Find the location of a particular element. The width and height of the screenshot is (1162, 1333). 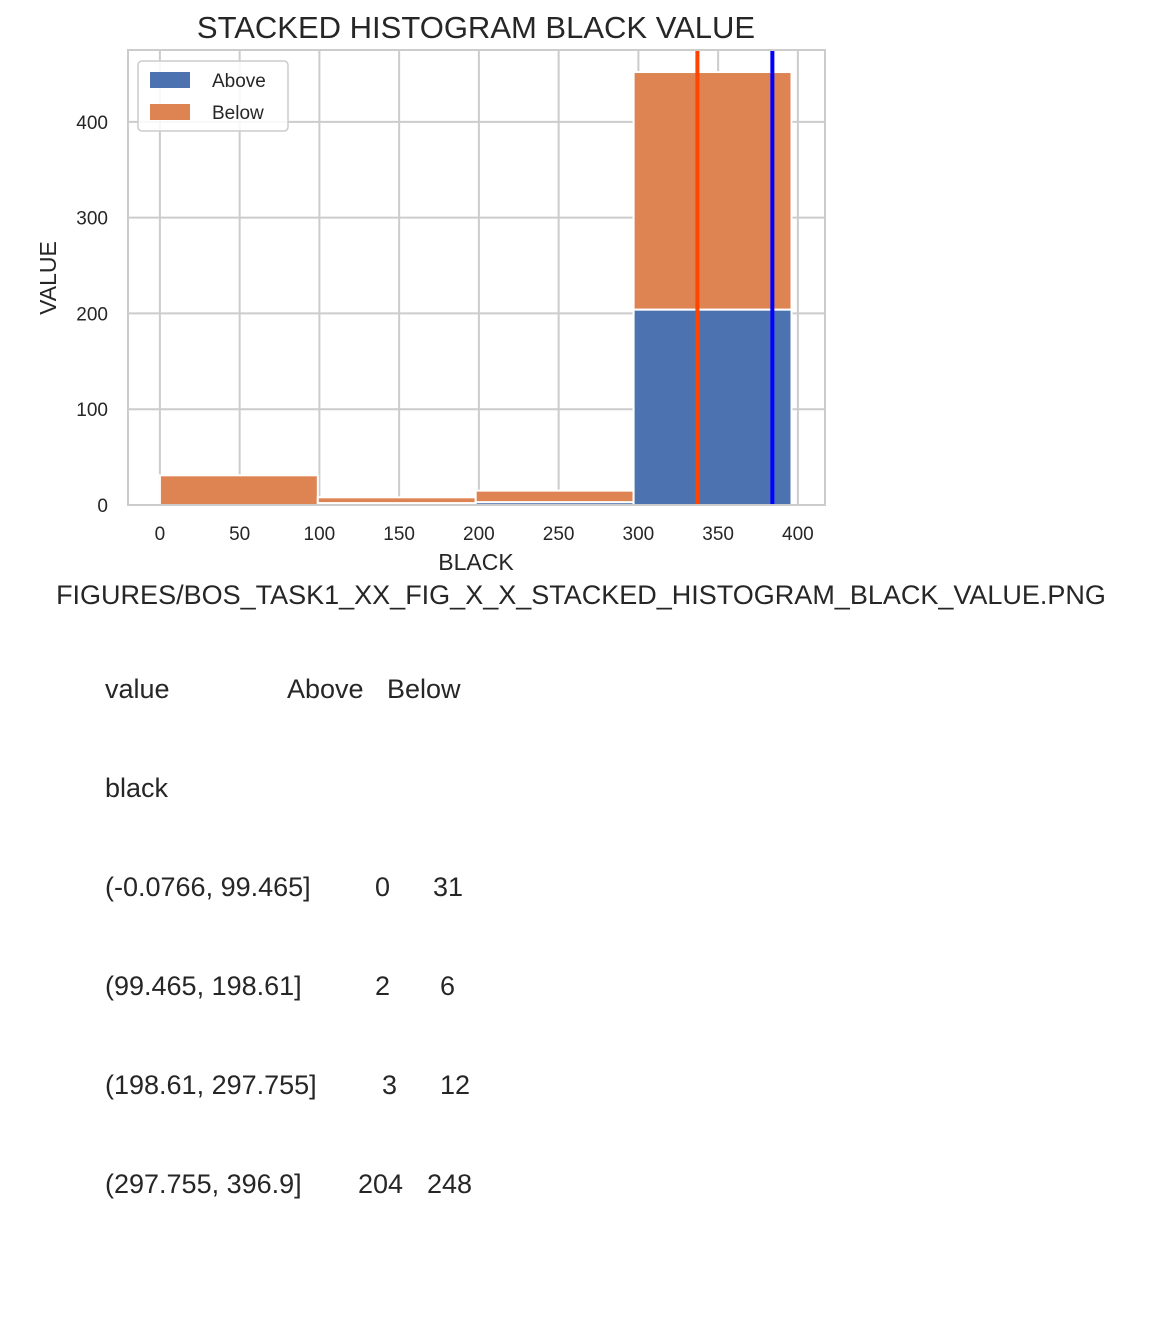

x-tick-label: 300 is located at coordinates (639, 534).